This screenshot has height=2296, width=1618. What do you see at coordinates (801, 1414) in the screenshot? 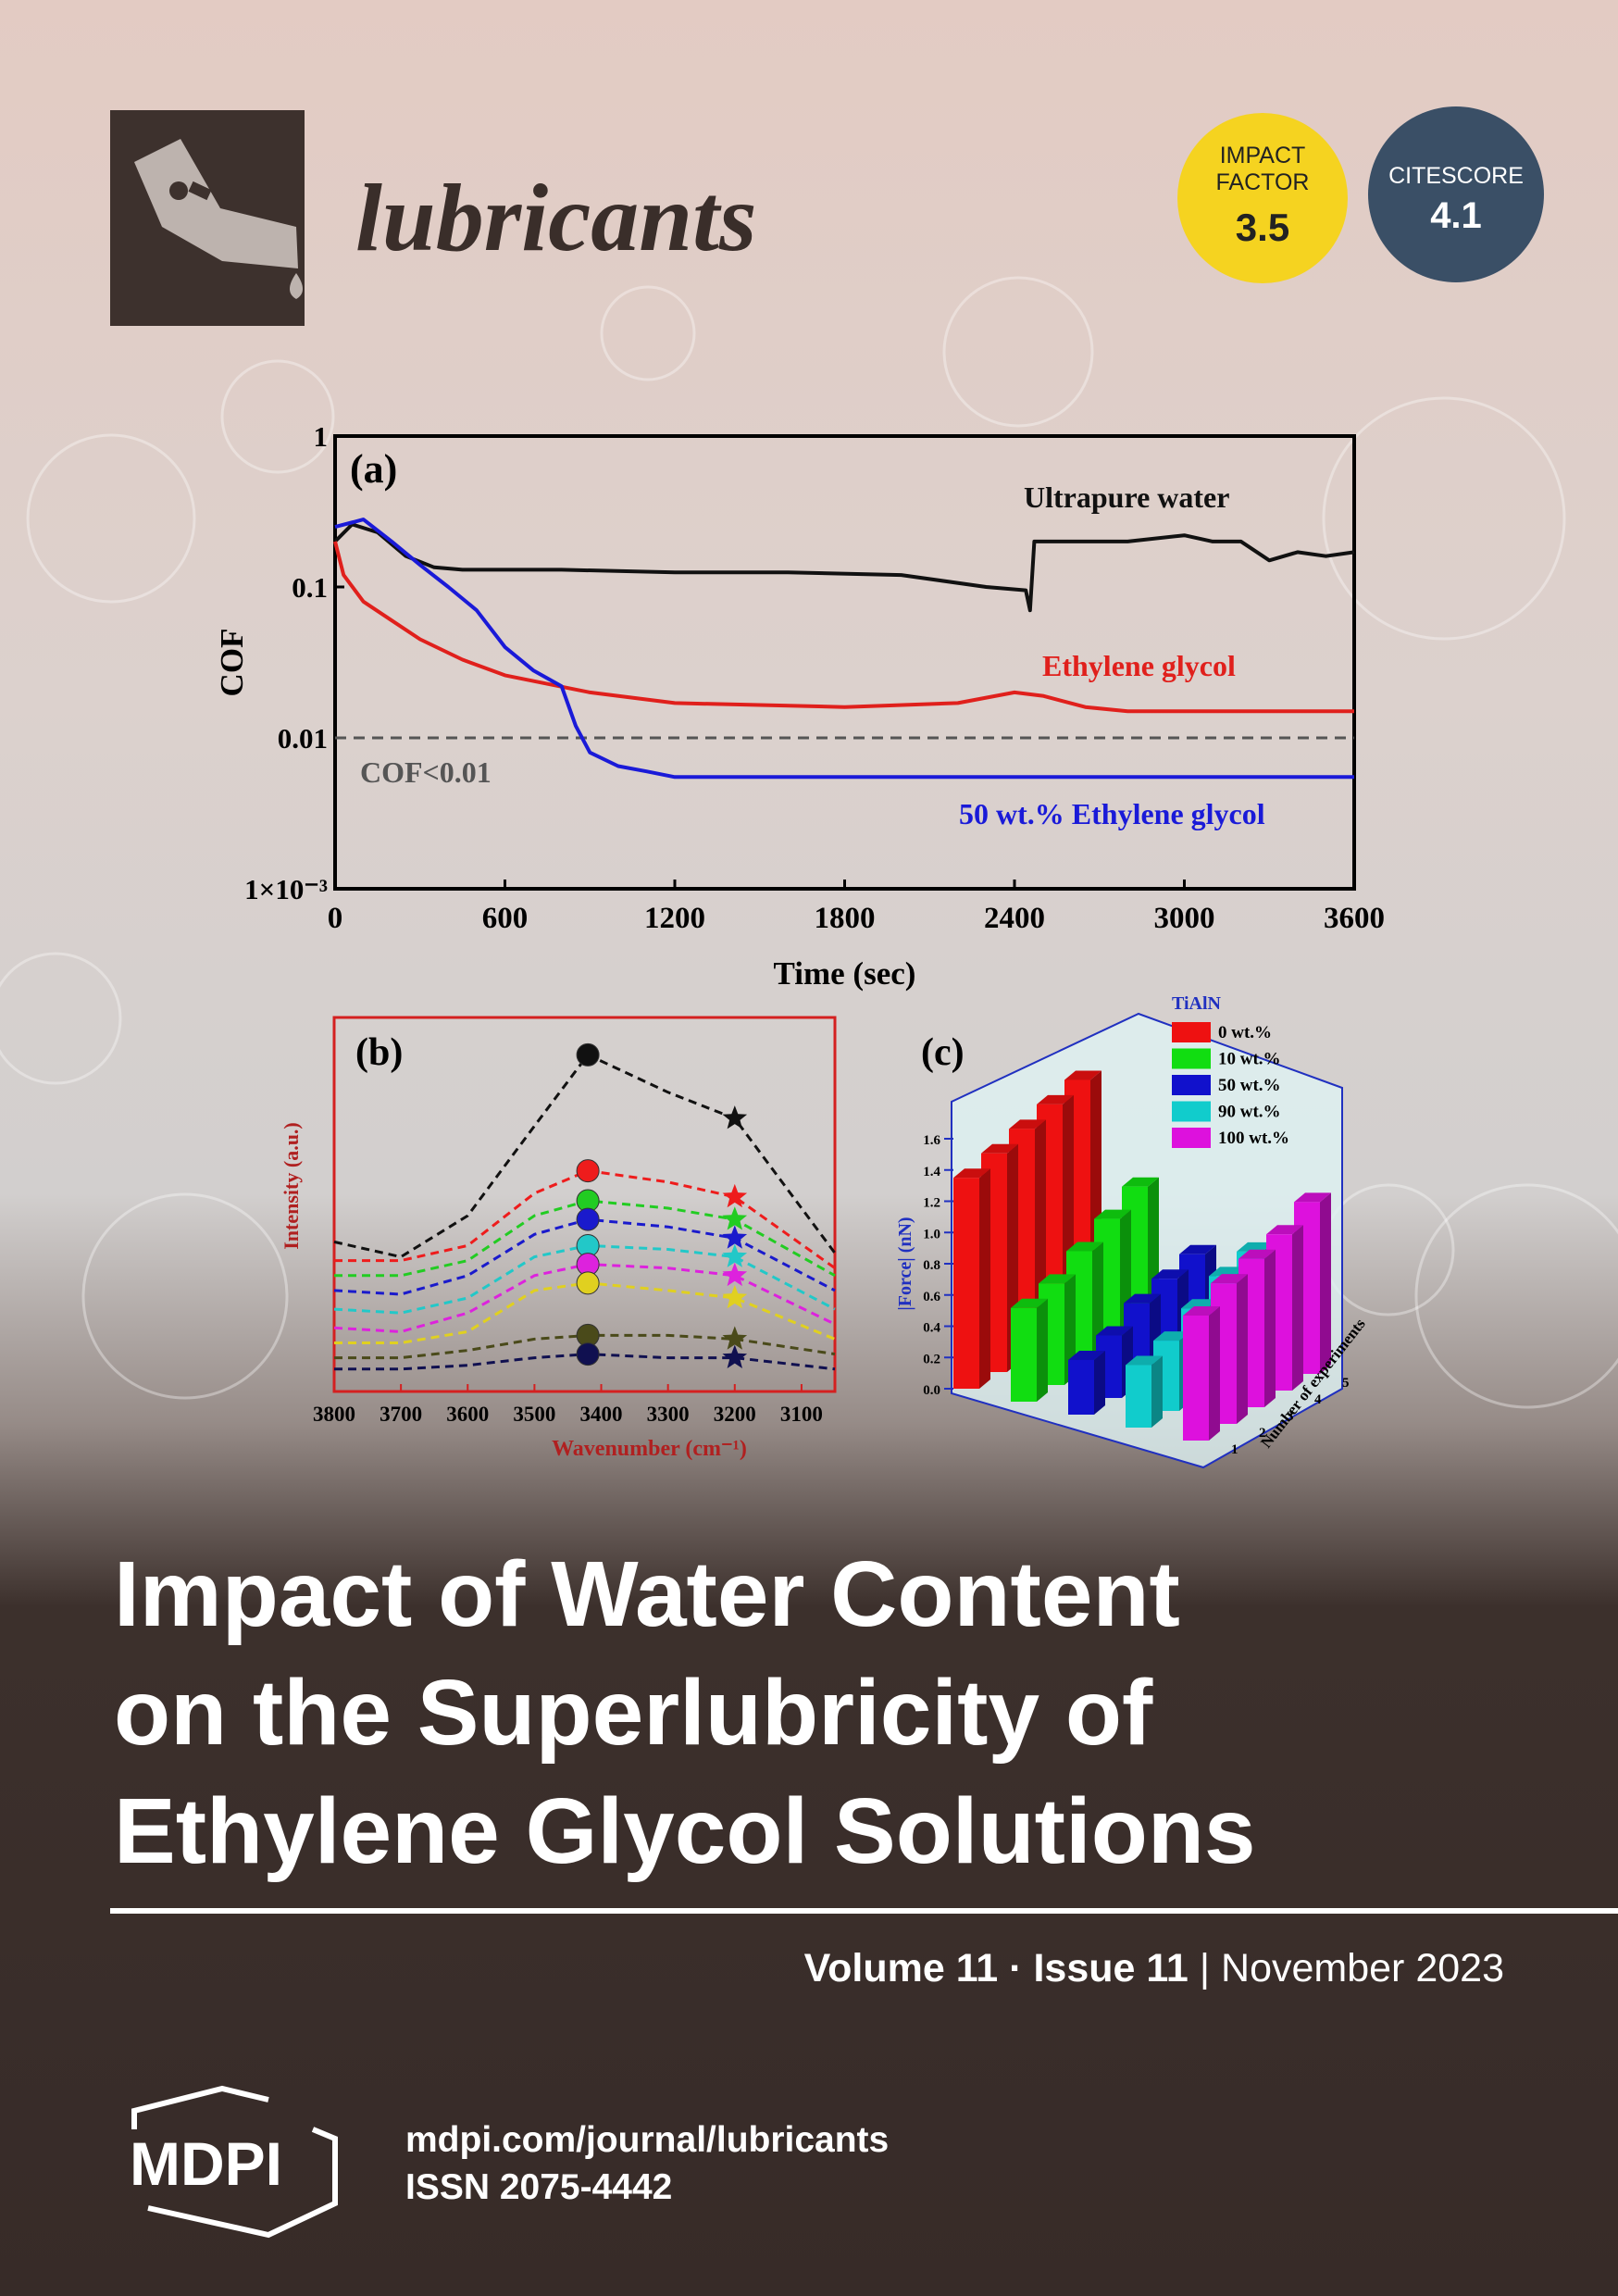
I see `x-tick-label: 3100` at bounding box center [801, 1414].